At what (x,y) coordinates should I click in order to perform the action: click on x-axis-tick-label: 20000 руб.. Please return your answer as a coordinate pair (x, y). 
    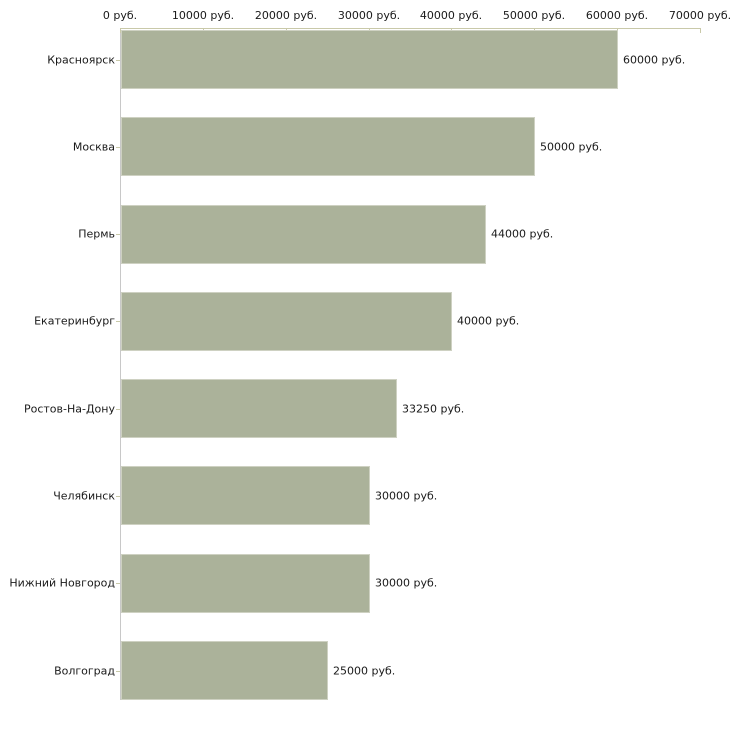
    Looking at the image, I should click on (286, 15).